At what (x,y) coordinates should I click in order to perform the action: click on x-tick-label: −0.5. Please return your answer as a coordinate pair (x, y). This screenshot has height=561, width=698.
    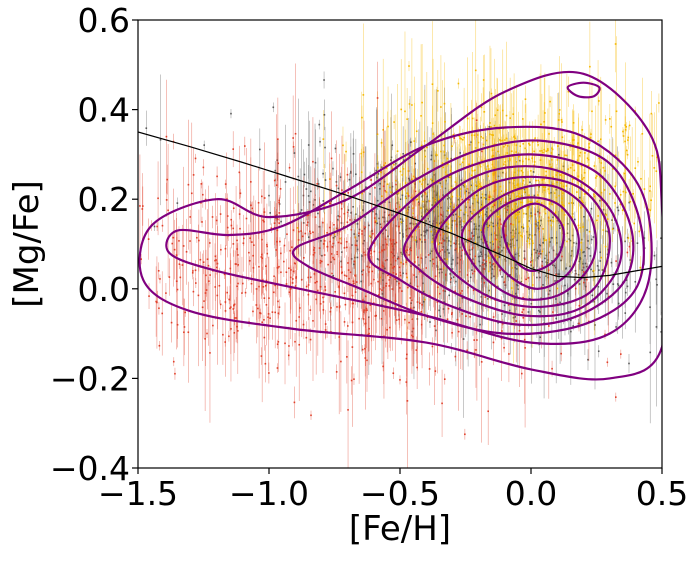
    Looking at the image, I should click on (400, 493).